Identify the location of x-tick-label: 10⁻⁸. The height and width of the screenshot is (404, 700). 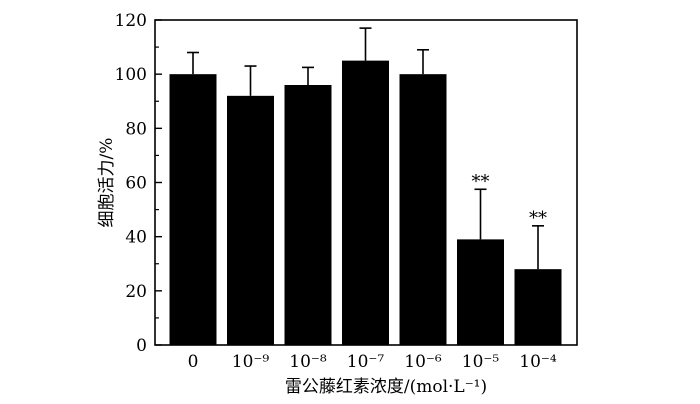
(308, 362).